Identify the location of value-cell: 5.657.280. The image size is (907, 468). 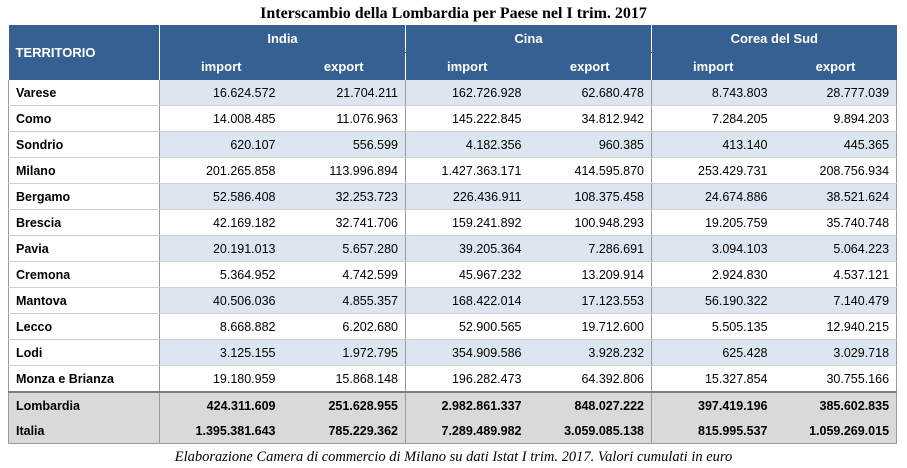
(344, 248).